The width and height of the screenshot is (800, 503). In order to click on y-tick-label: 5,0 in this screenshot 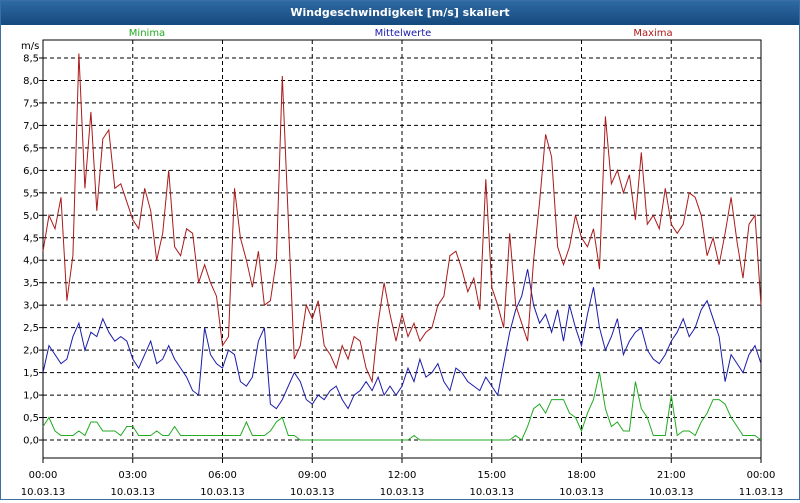, I will do `click(31, 216)`.